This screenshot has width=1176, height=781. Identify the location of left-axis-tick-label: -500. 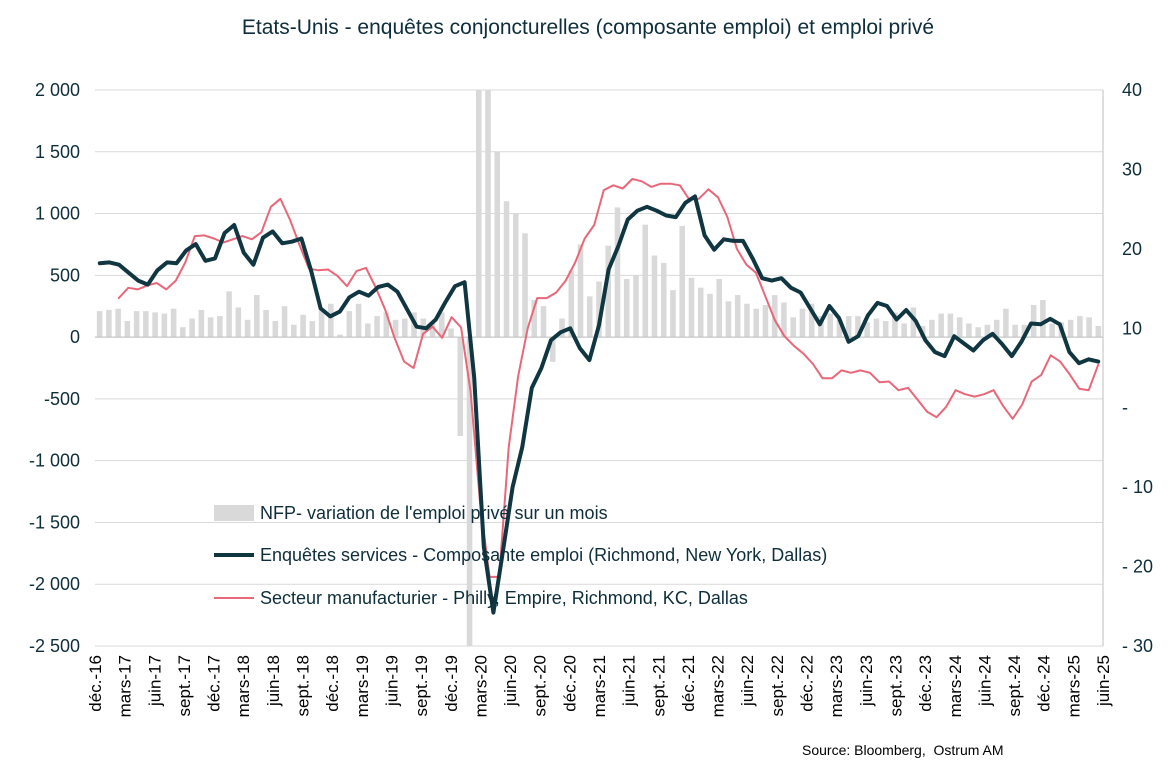
(62, 399).